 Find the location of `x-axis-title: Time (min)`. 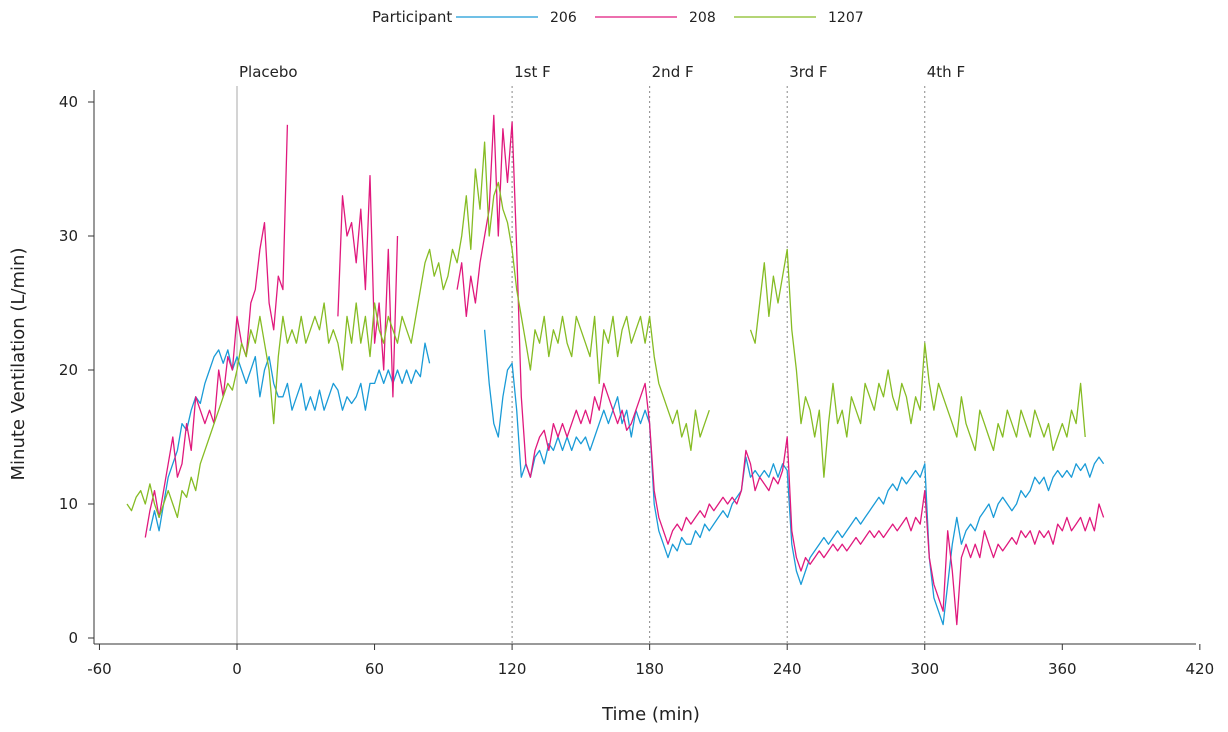

x-axis-title: Time (min) is located at coordinates (650, 714).